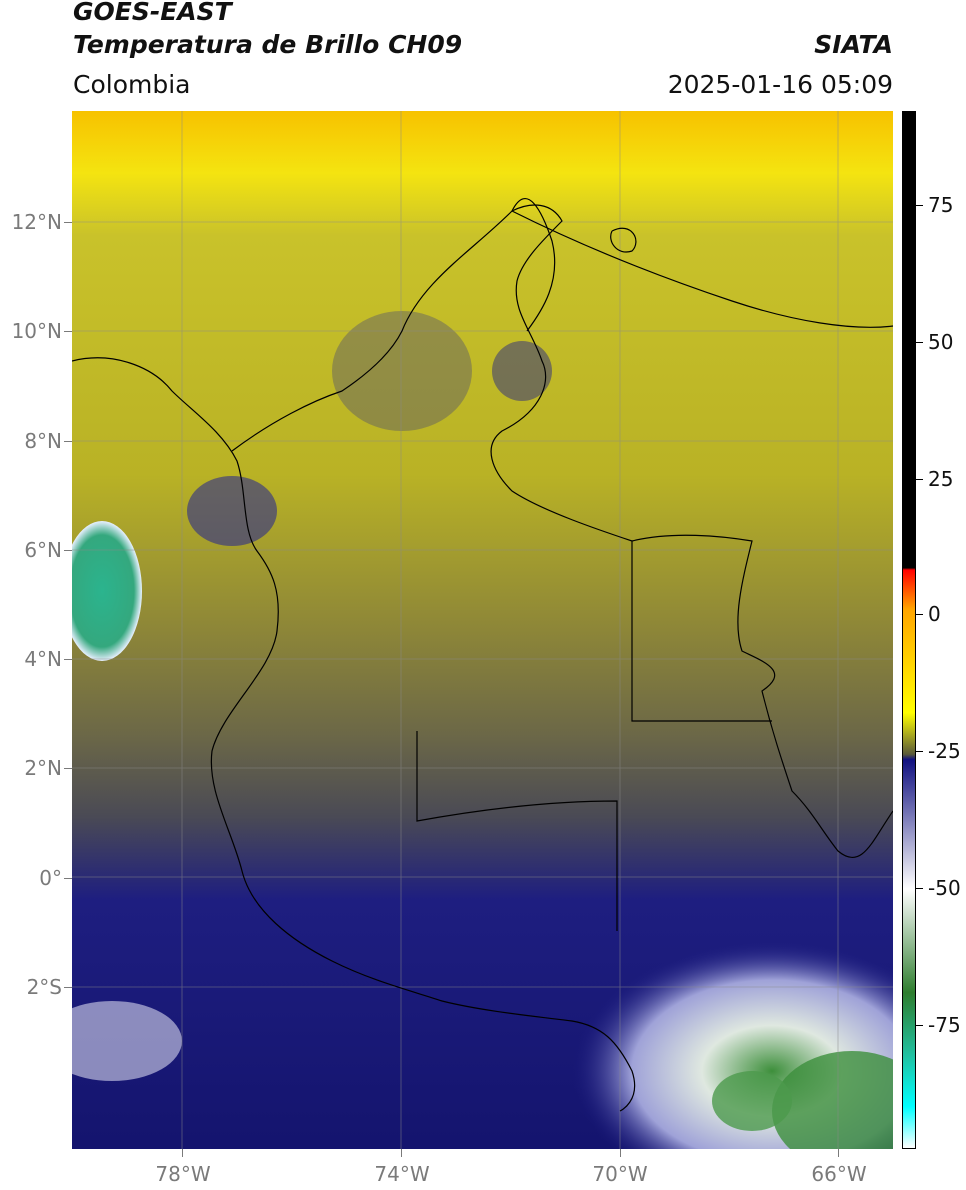 Image resolution: width=966 pixels, height=1190 pixels. I want to click on colorbar-label-minus25: -25, so click(944, 751).